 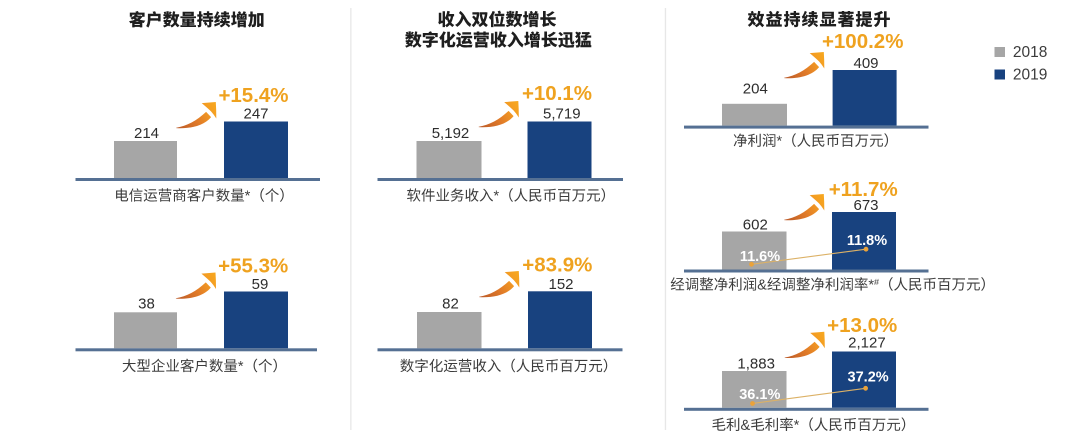 I want to click on svg-text: 5,192, so click(x=451, y=133).